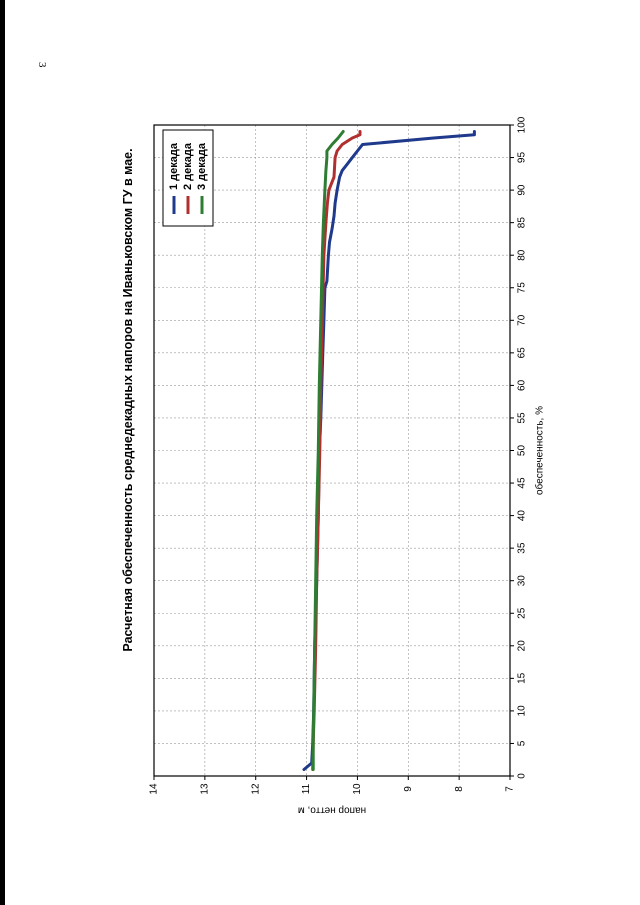 This screenshot has width=640, height=905. What do you see at coordinates (188, 166) in the screenshot?
I see `legend-label-2: 2 декада` at bounding box center [188, 166].